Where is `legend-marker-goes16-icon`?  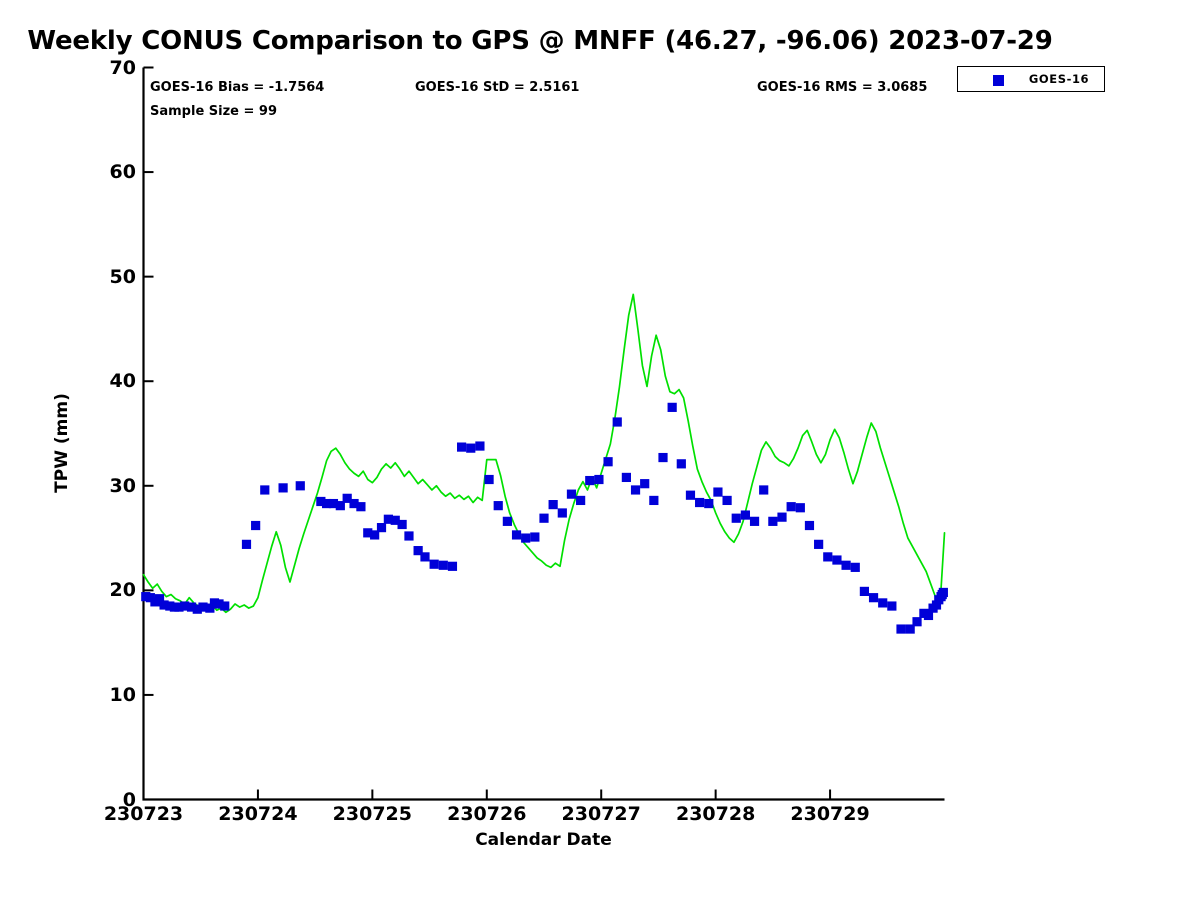
legend-marker-goes16-icon is located at coordinates (998, 80).